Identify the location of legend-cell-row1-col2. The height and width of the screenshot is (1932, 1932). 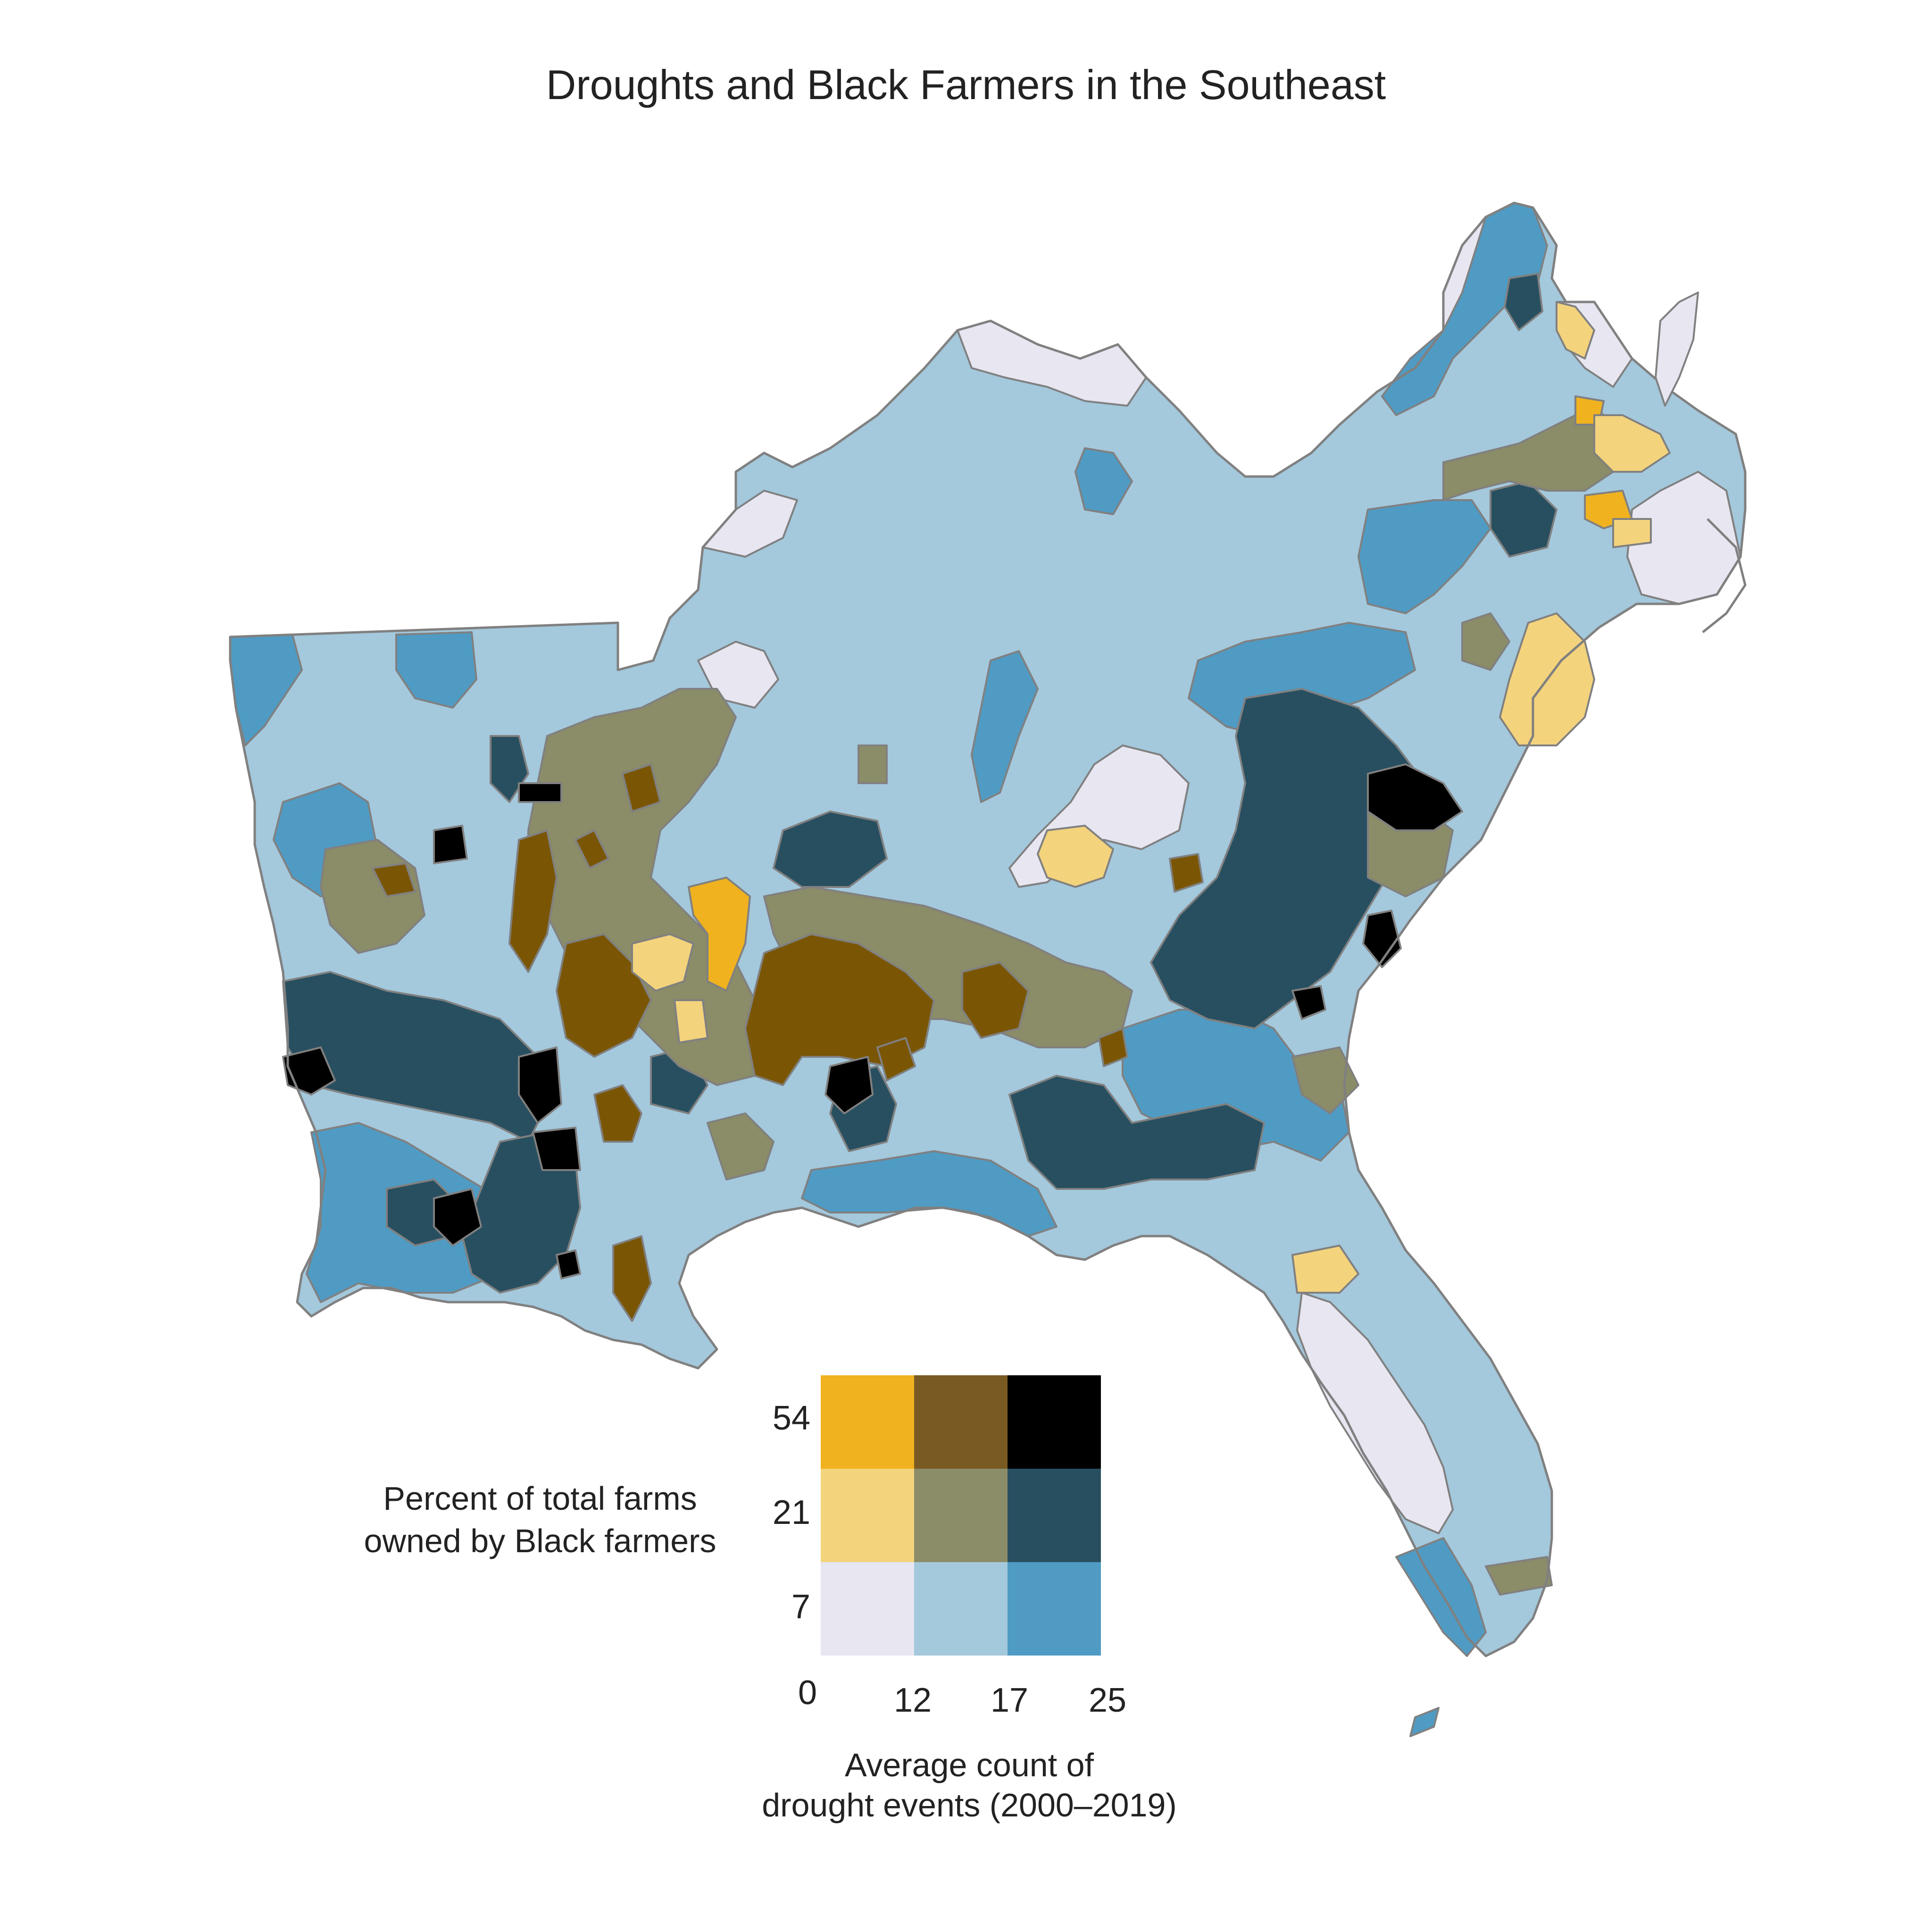
(961, 1422).